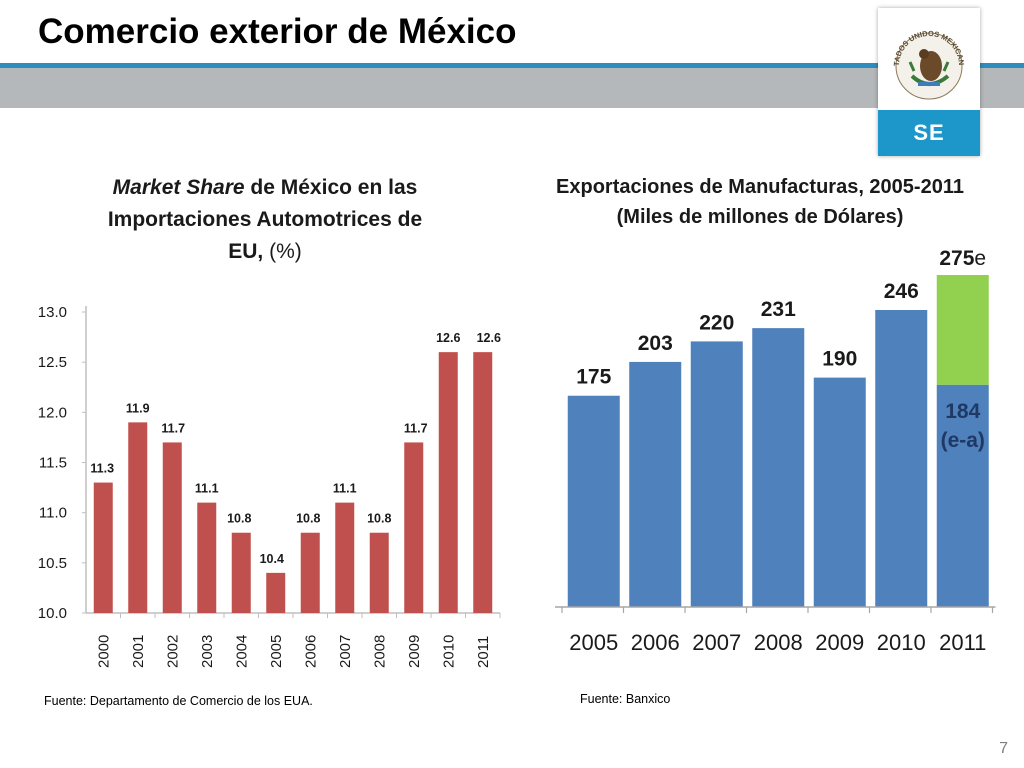  I want to click on left-bar-2001, so click(138, 517).